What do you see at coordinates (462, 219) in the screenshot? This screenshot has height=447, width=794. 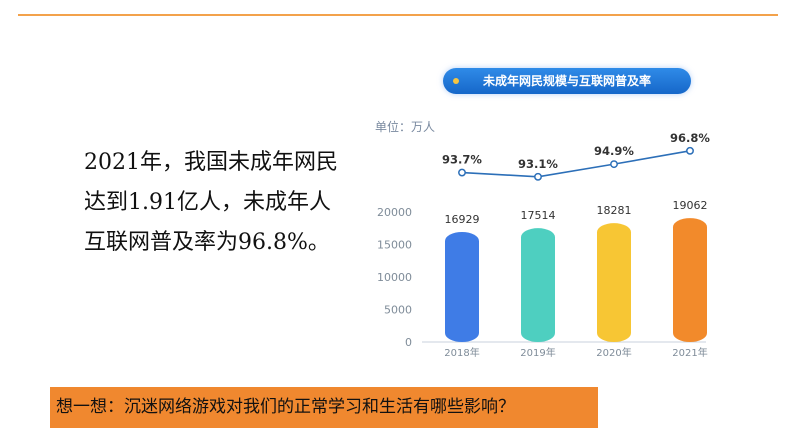 I see `bar-value-label-0: 16929` at bounding box center [462, 219].